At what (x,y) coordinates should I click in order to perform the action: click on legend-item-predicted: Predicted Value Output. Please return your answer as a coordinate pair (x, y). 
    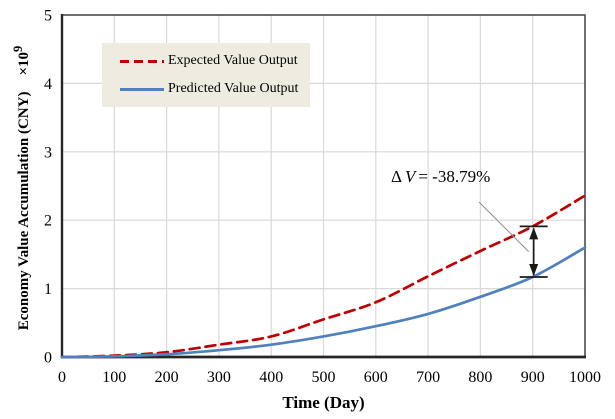
    Looking at the image, I should click on (215, 89).